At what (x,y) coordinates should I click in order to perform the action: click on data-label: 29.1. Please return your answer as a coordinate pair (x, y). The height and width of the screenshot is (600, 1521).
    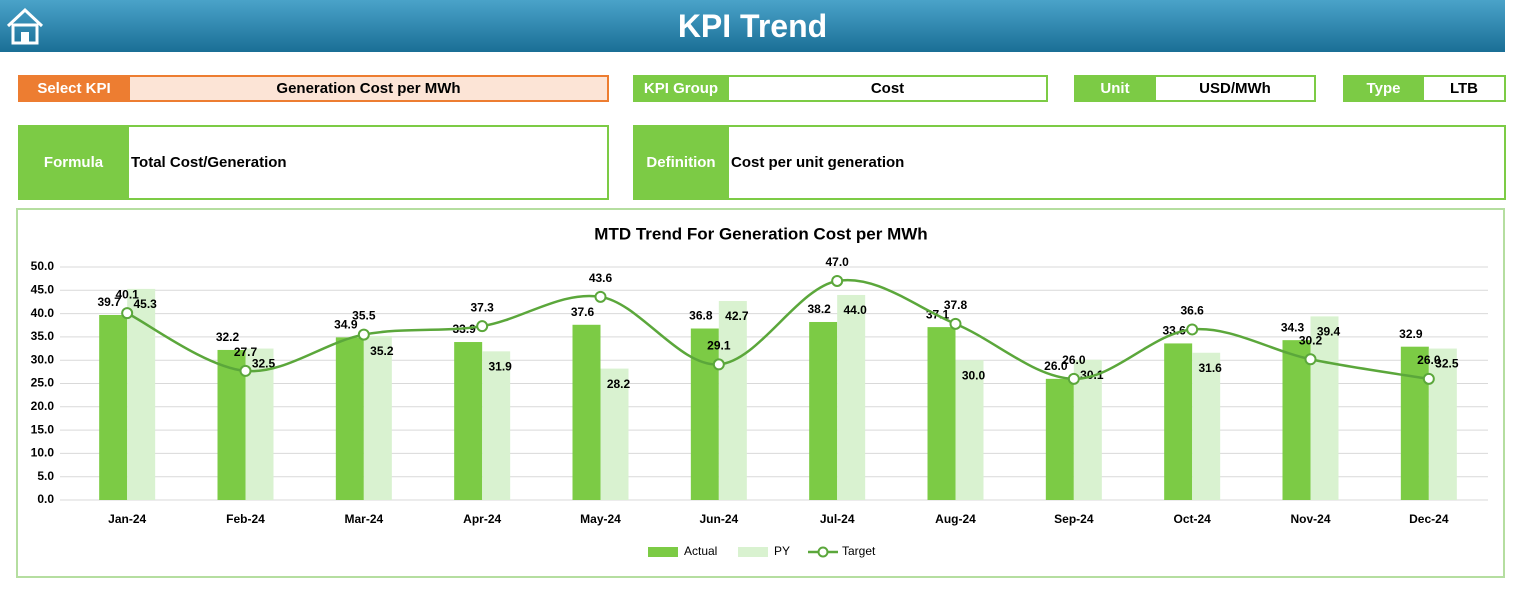
    Looking at the image, I should click on (719, 346).